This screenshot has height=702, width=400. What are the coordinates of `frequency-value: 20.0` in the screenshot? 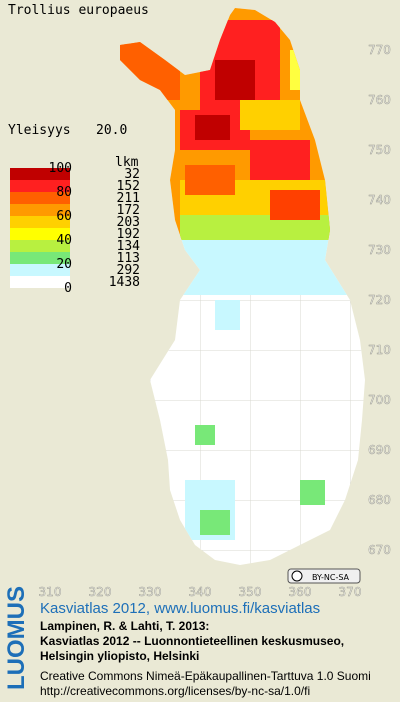 It's located at (111, 130).